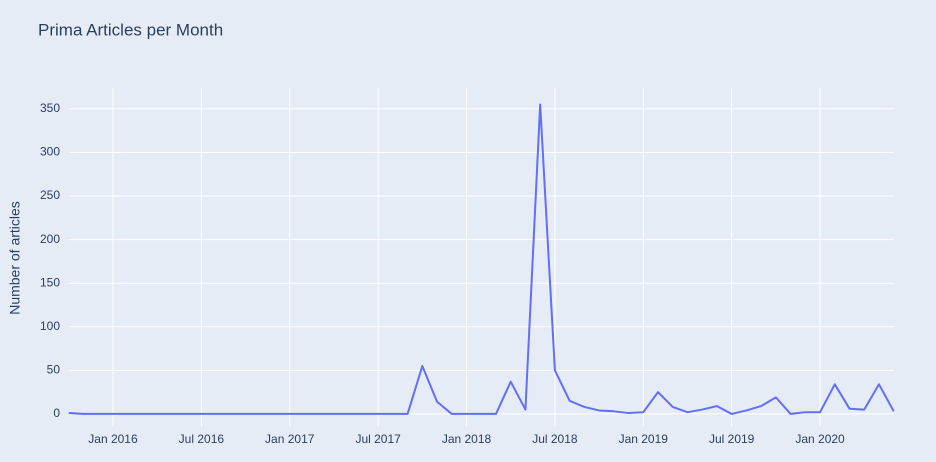 The width and height of the screenshot is (936, 462). What do you see at coordinates (467, 439) in the screenshot?
I see `x-tick-label: Jan 2018` at bounding box center [467, 439].